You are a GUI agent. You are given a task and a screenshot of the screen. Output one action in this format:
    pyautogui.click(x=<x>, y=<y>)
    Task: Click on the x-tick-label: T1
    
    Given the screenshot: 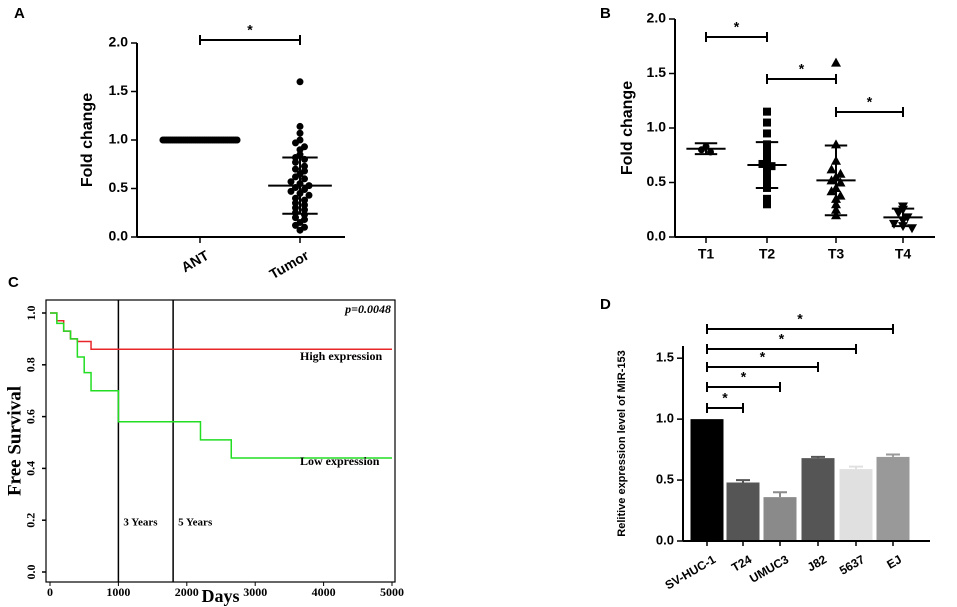 What is the action you would take?
    pyautogui.click(x=706, y=254)
    